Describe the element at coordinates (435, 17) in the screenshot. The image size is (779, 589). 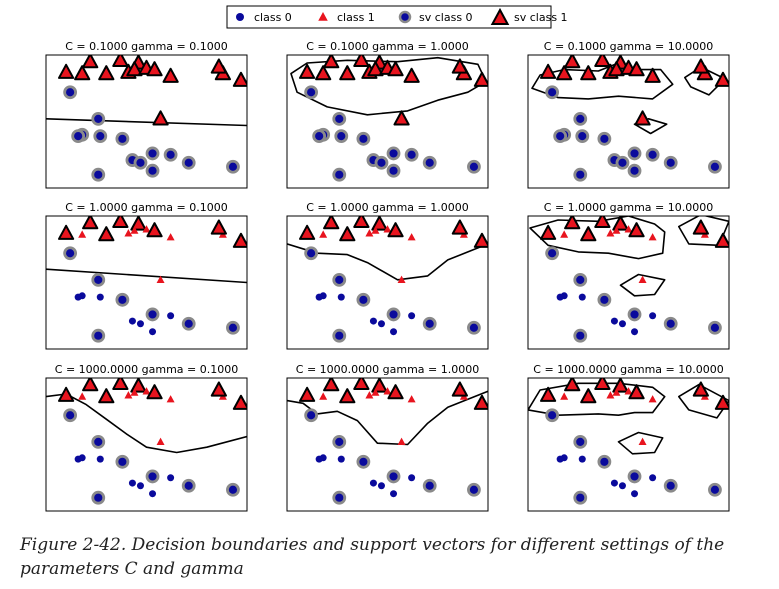
I see `legend-entry-2: sv class 0` at that location.